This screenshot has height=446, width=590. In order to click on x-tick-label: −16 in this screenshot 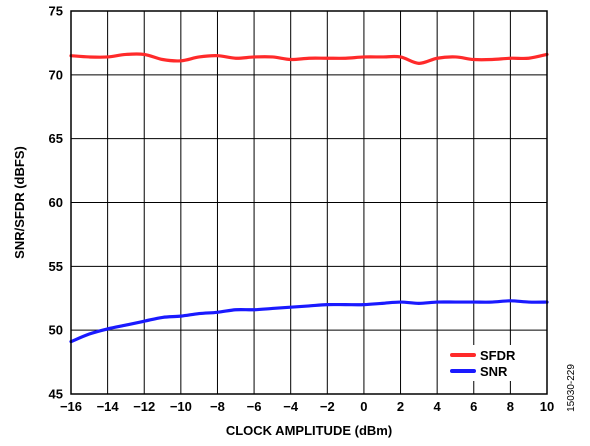, I will do `click(71, 406)`.